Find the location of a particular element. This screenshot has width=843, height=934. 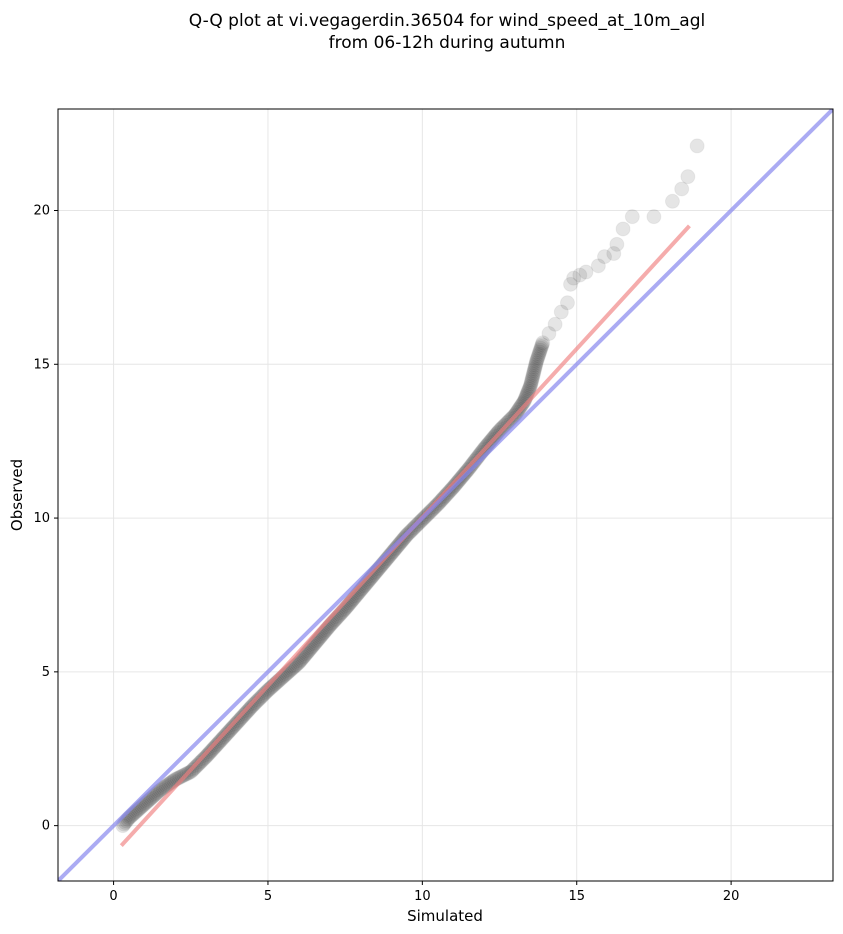

y-tick-label: 5 is located at coordinates (46, 672).